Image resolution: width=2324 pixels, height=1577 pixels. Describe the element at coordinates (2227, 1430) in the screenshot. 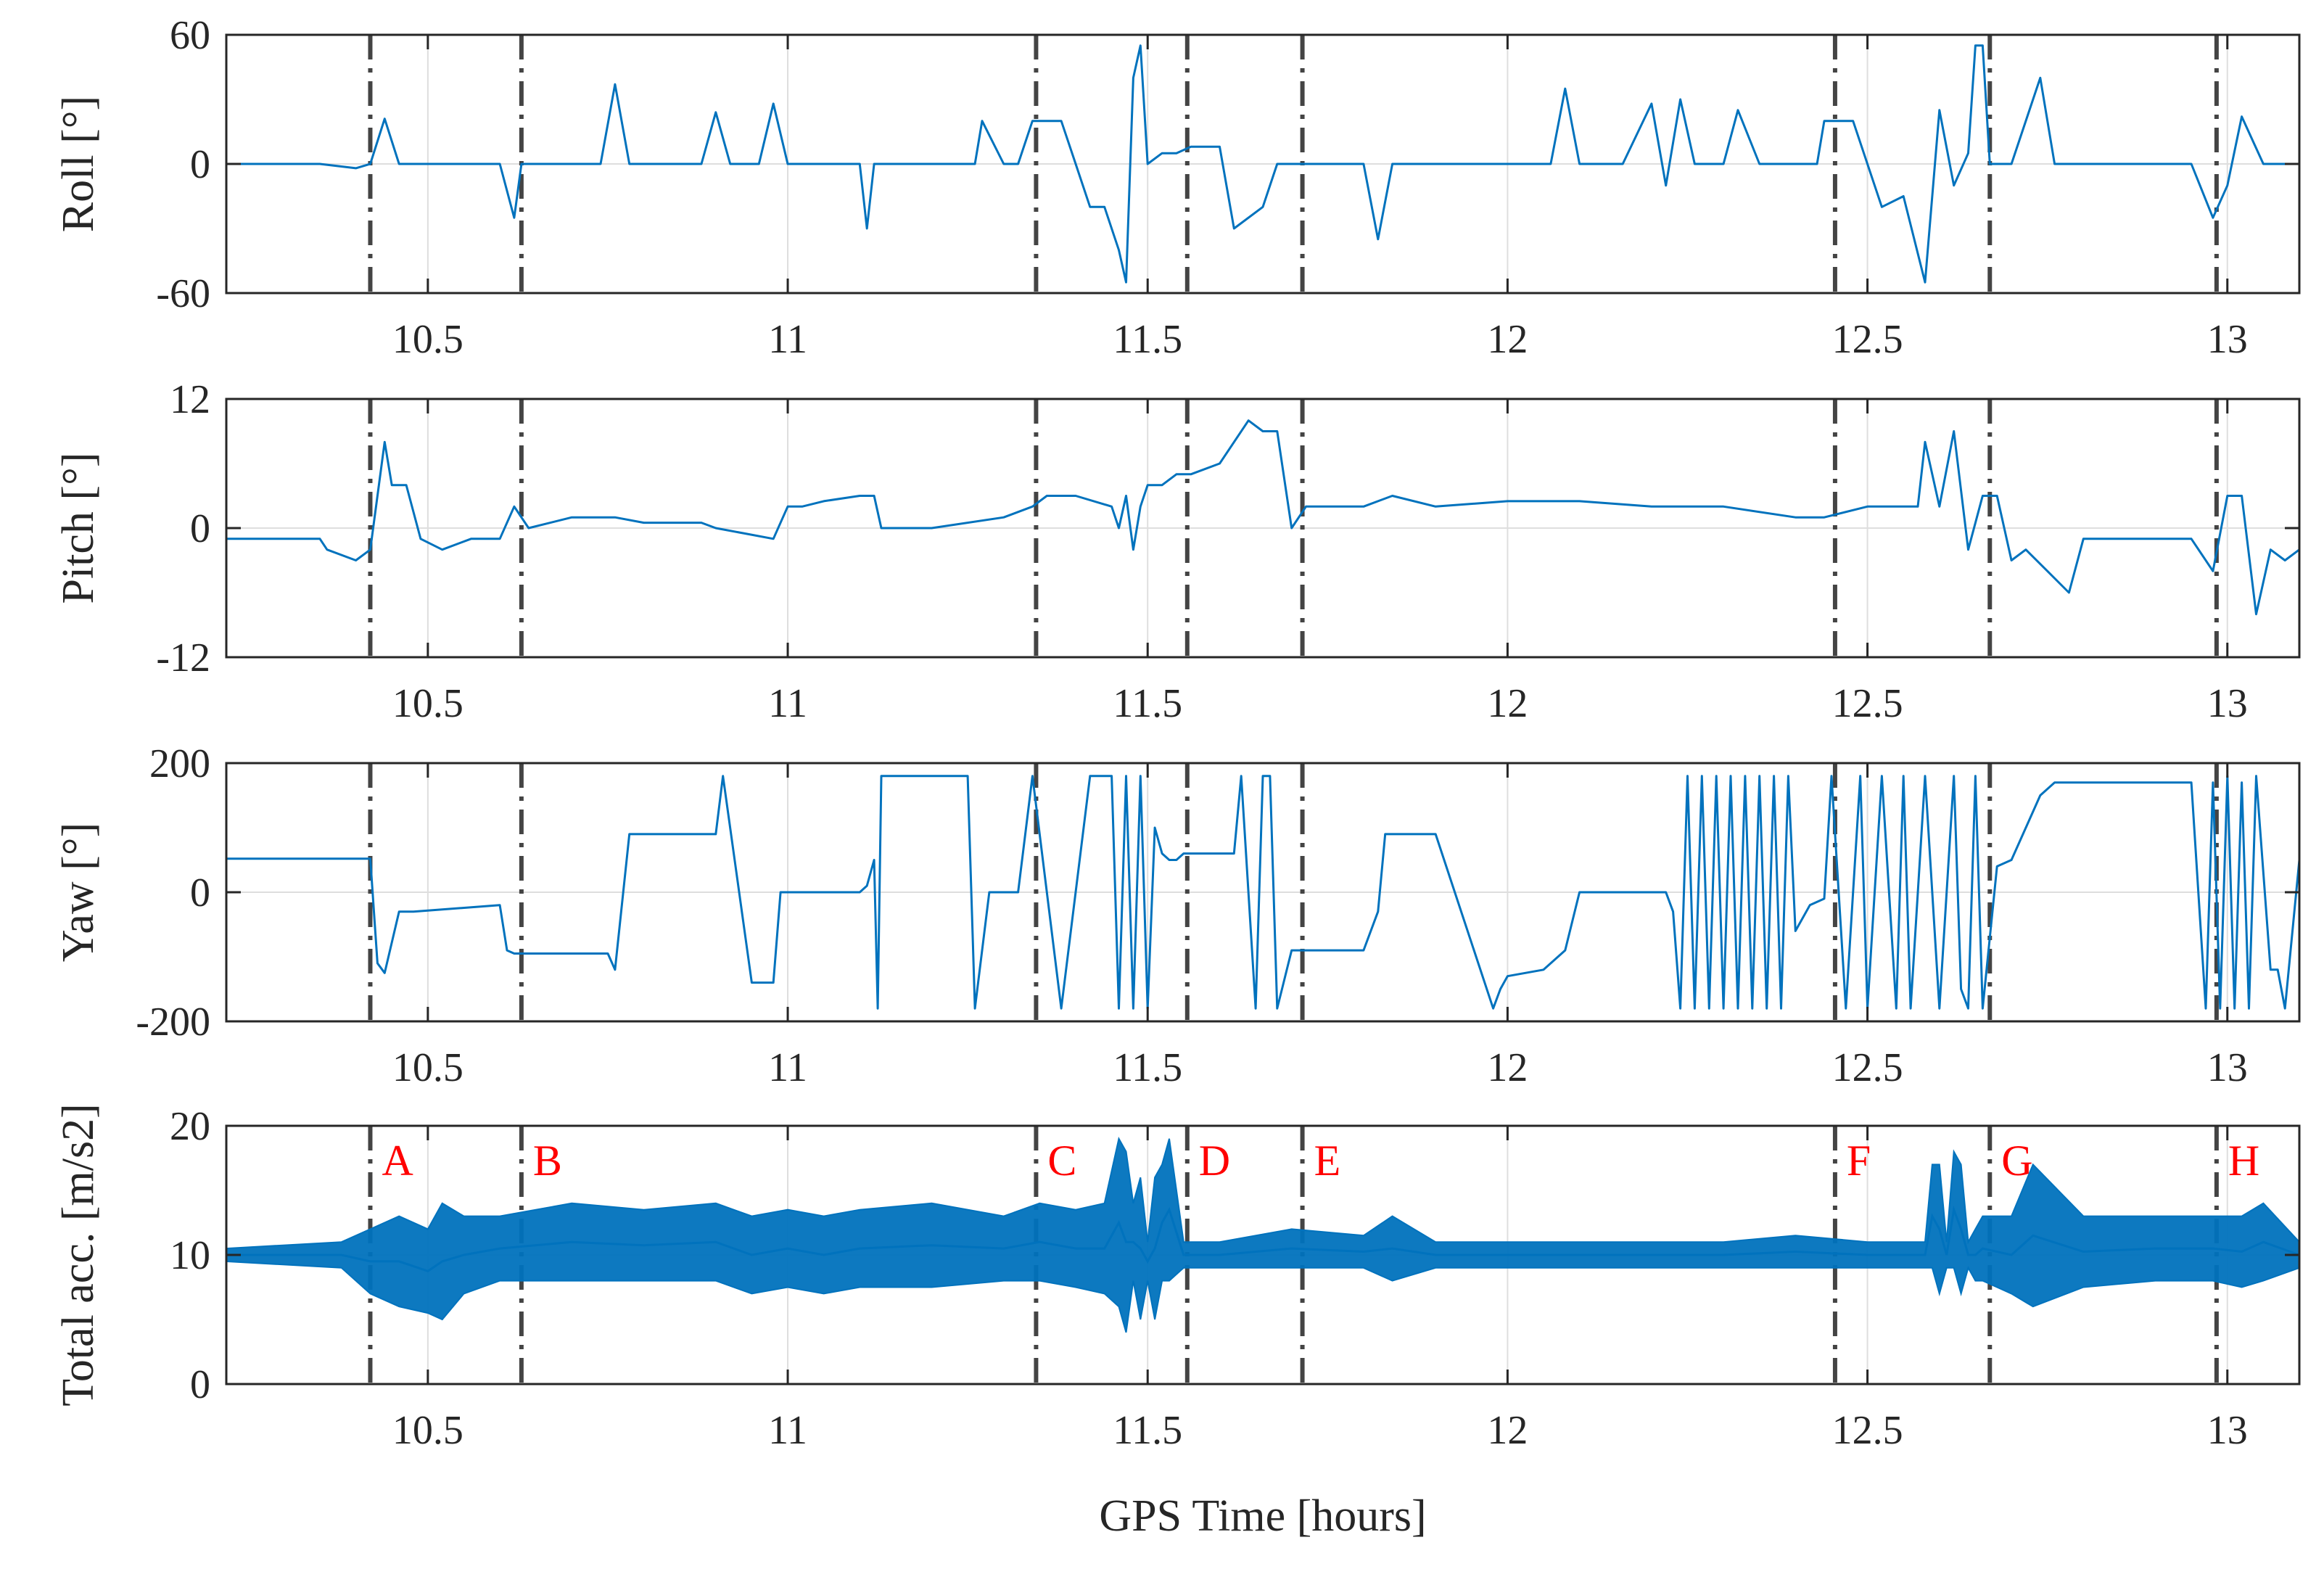

I see `total-acc-xtick-label: 13` at that location.